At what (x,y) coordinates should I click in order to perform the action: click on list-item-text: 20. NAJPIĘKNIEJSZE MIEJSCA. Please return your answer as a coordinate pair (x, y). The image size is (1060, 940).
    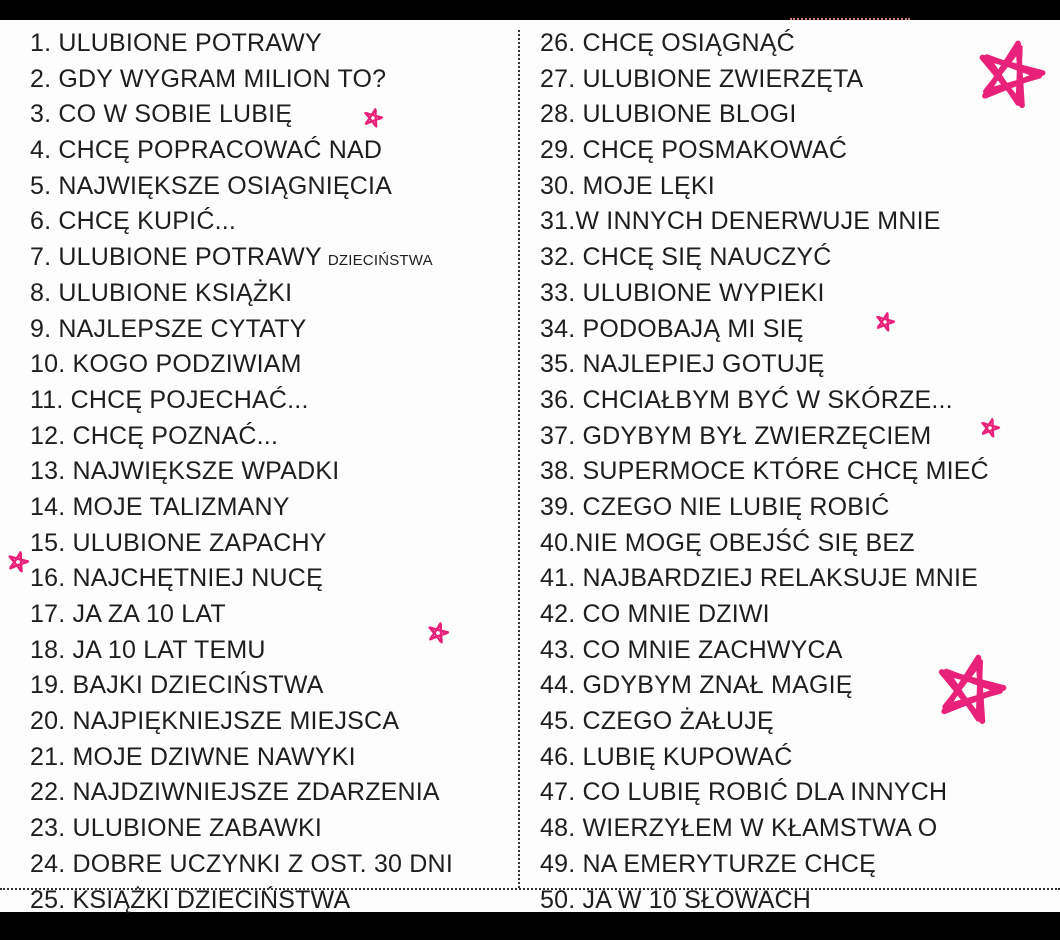
    Looking at the image, I should click on (215, 721).